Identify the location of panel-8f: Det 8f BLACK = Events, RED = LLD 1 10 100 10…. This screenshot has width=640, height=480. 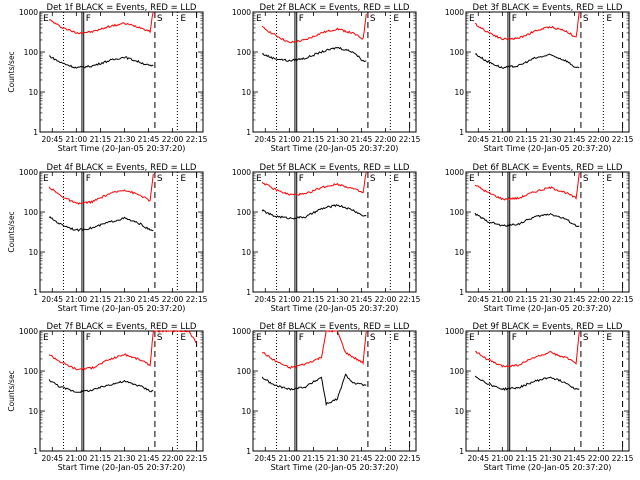
(326, 397).